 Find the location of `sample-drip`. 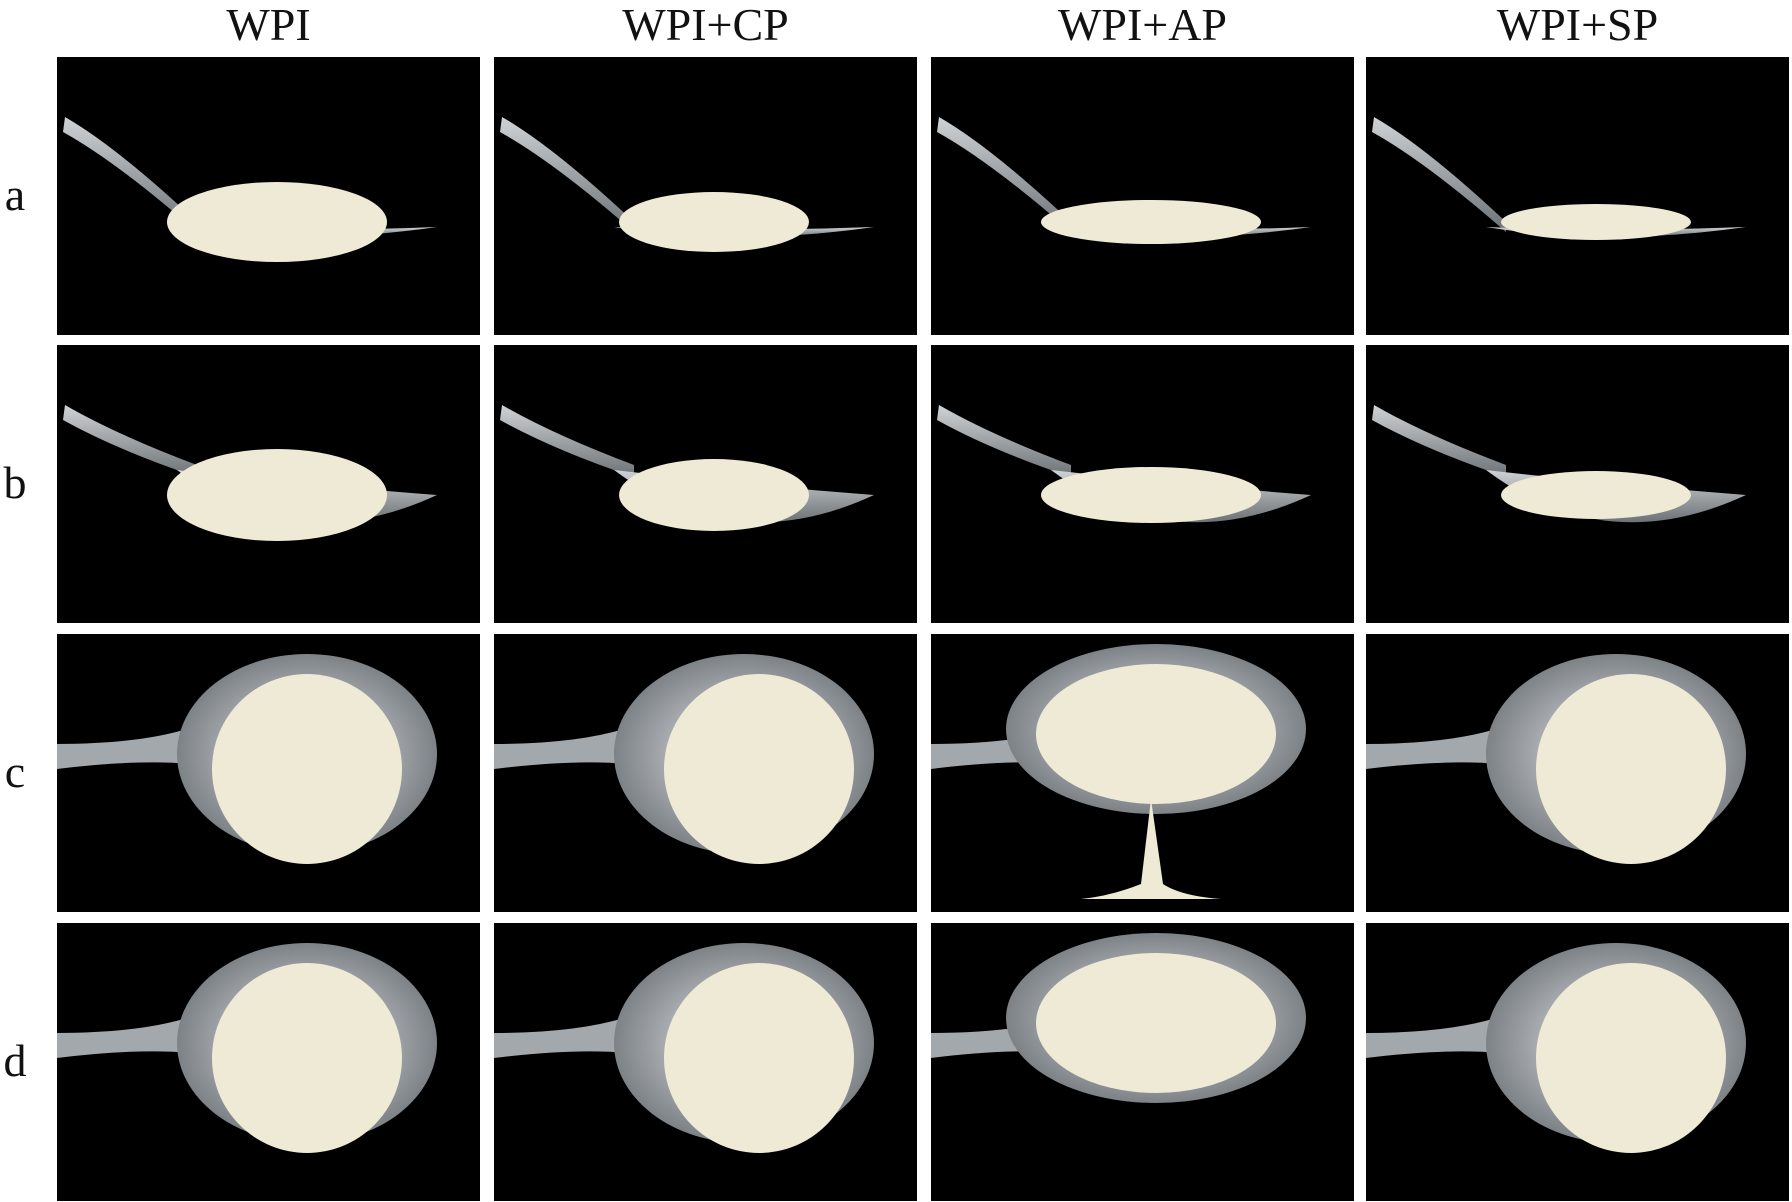

sample-drip is located at coordinates (1151, 849).